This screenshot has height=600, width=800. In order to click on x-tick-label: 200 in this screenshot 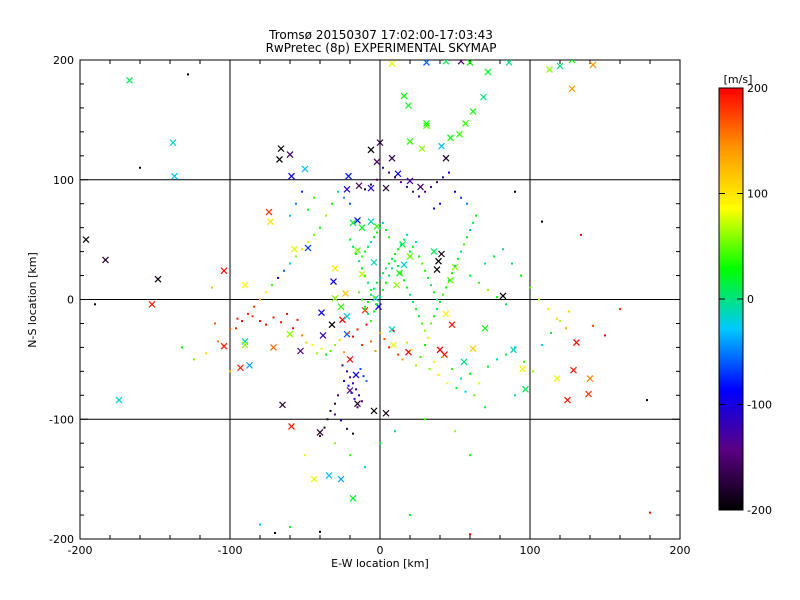, I will do `click(680, 550)`.